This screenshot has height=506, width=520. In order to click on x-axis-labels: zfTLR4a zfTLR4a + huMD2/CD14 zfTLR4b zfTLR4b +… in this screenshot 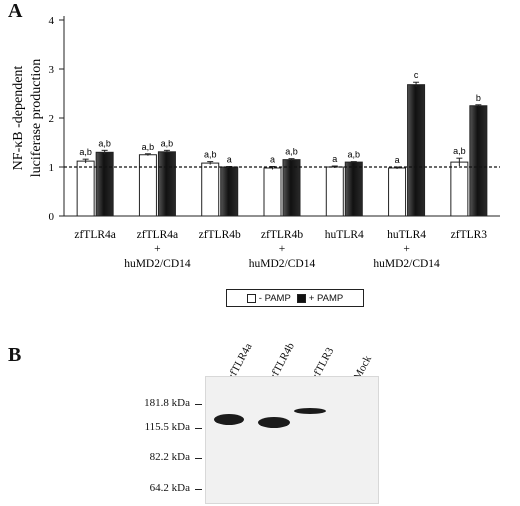, I will do `click(280, 249)`.